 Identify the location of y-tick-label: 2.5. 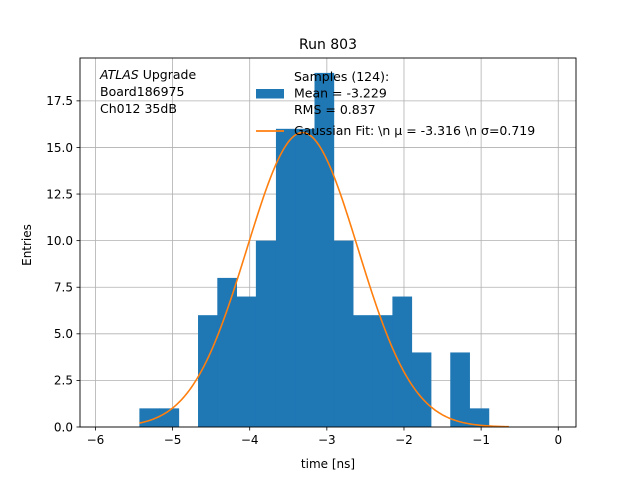
(63, 381).